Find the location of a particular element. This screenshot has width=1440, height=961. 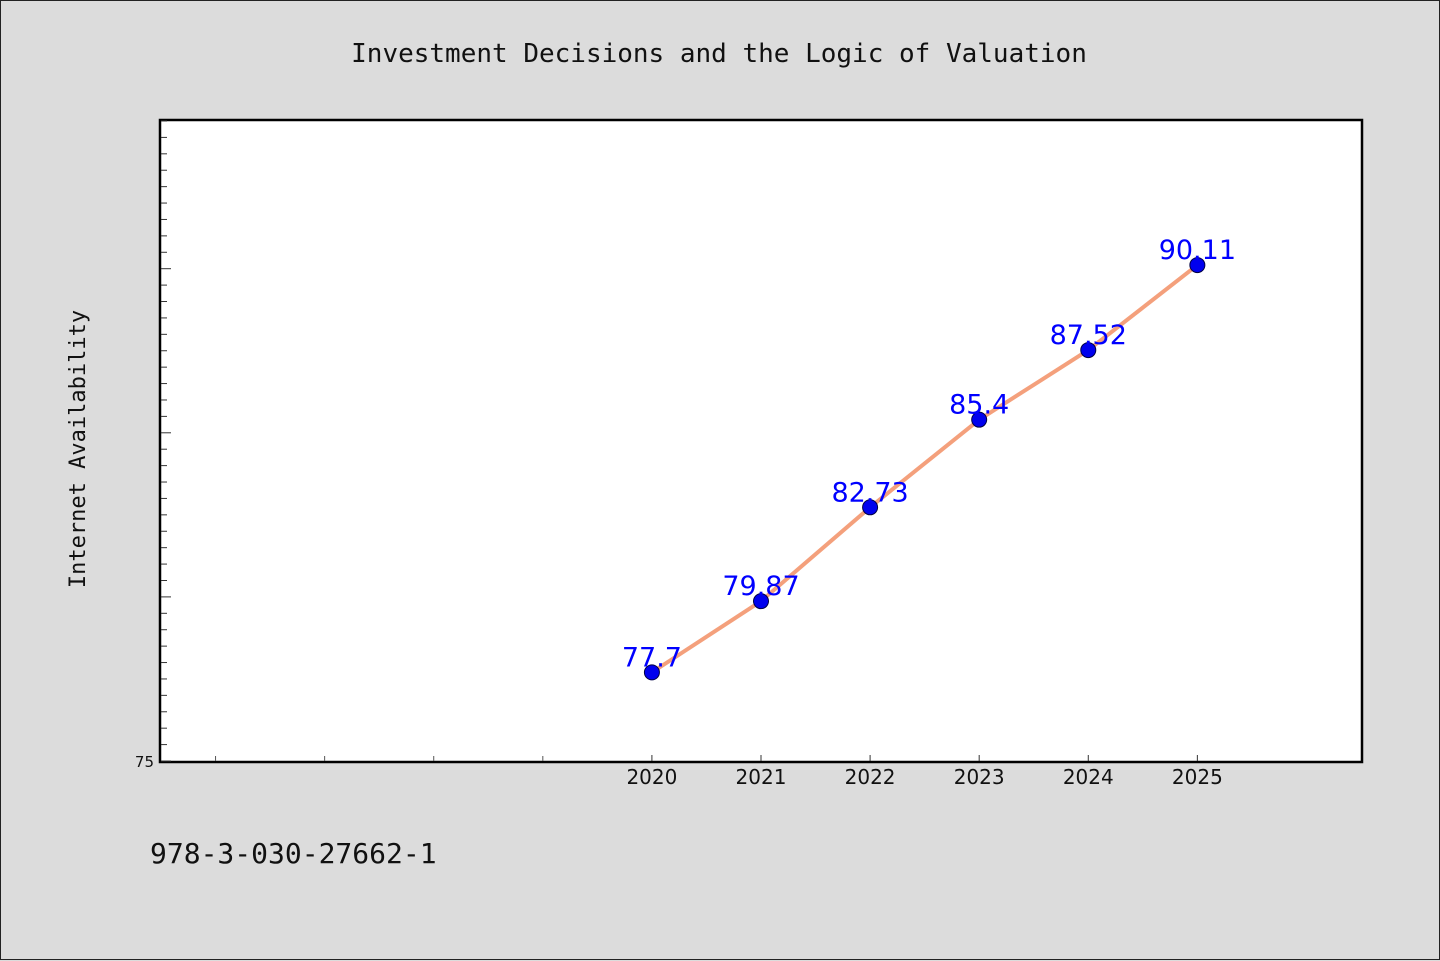

data-label: 87.52 is located at coordinates (1088, 335).